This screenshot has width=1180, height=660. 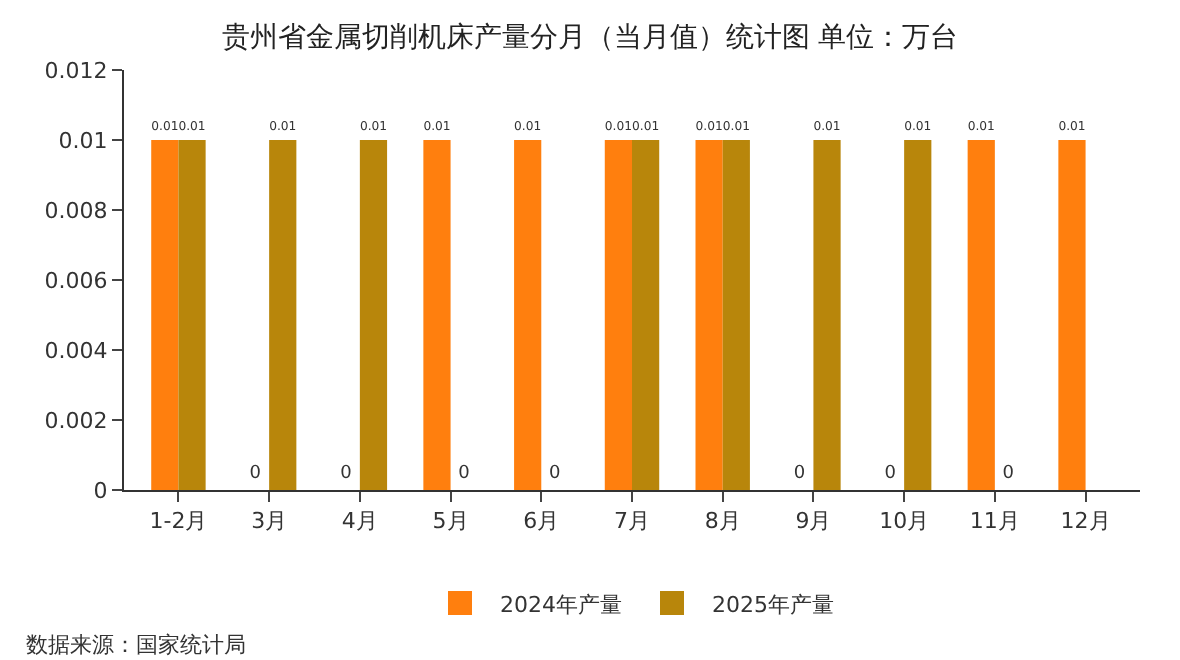 I want to click on chart-title: 贵州省金属切削机床产量分月（当月值）统计图 单位：万台, so click(x=590, y=38).